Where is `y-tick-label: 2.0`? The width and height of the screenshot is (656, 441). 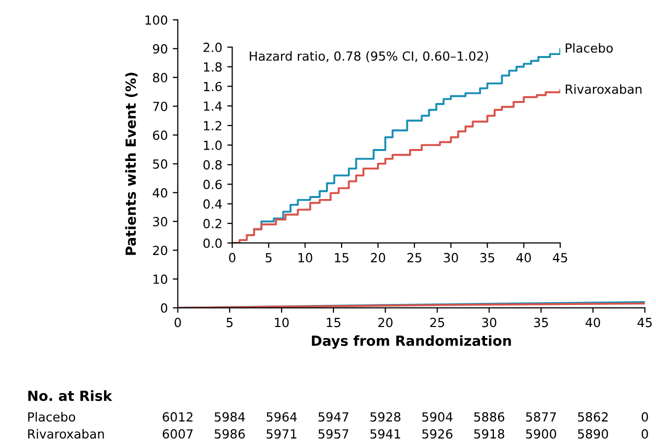
y-tick-label: 2.0 is located at coordinates (213, 47).